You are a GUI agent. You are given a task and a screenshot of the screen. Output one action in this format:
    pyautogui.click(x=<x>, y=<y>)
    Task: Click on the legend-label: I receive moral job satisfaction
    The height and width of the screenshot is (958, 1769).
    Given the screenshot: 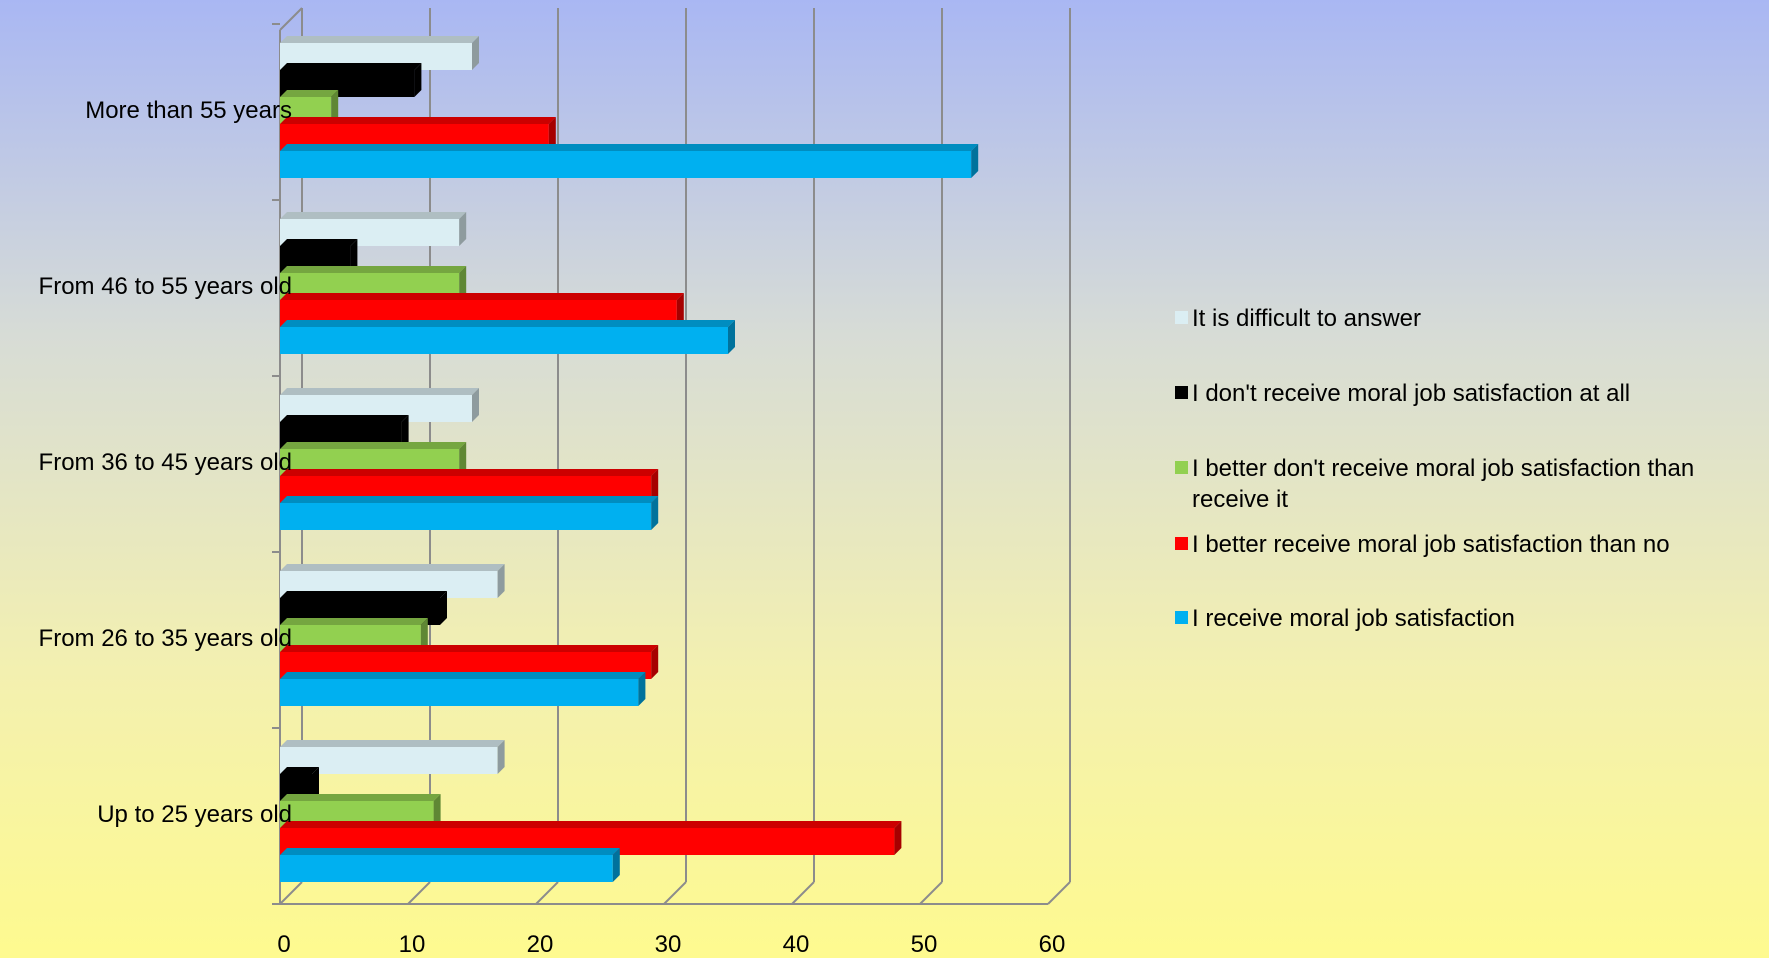 What is the action you would take?
    pyautogui.click(x=1353, y=618)
    